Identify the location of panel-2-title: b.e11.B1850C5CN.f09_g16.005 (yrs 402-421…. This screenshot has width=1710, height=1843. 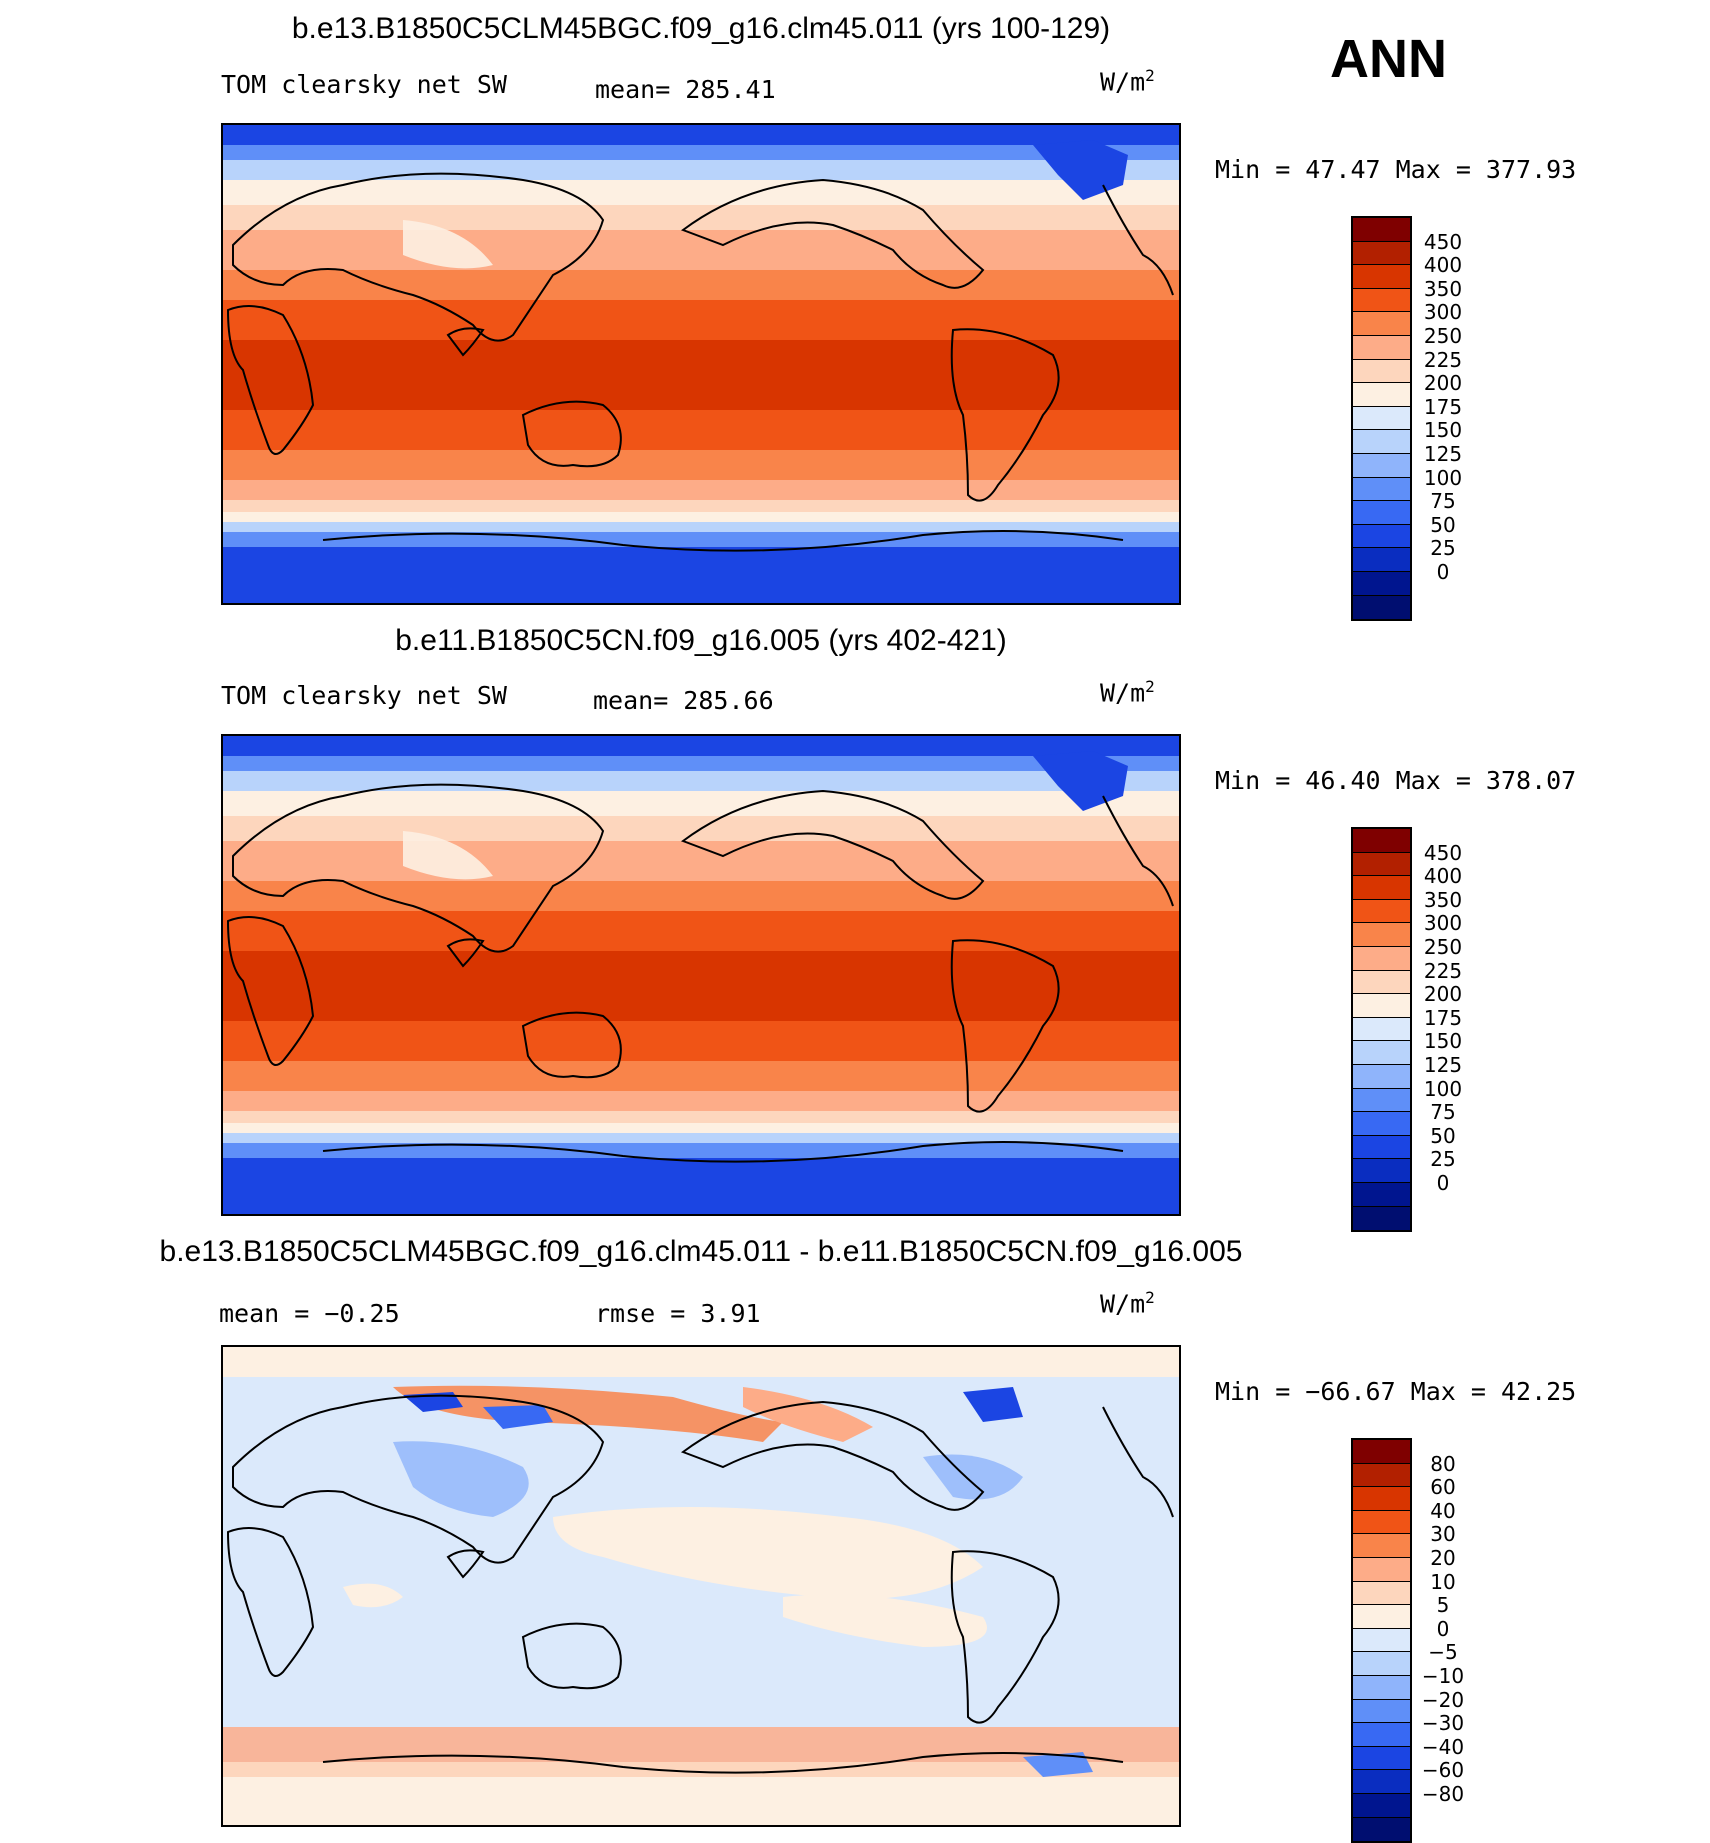
(701, 640).